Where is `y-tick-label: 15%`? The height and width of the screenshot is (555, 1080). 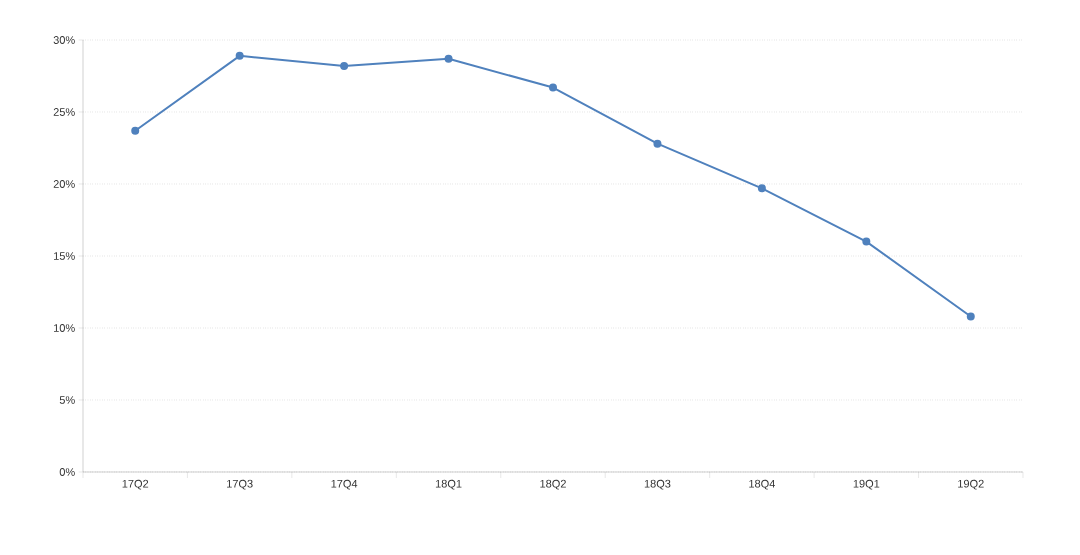 y-tick-label: 15% is located at coordinates (64, 256).